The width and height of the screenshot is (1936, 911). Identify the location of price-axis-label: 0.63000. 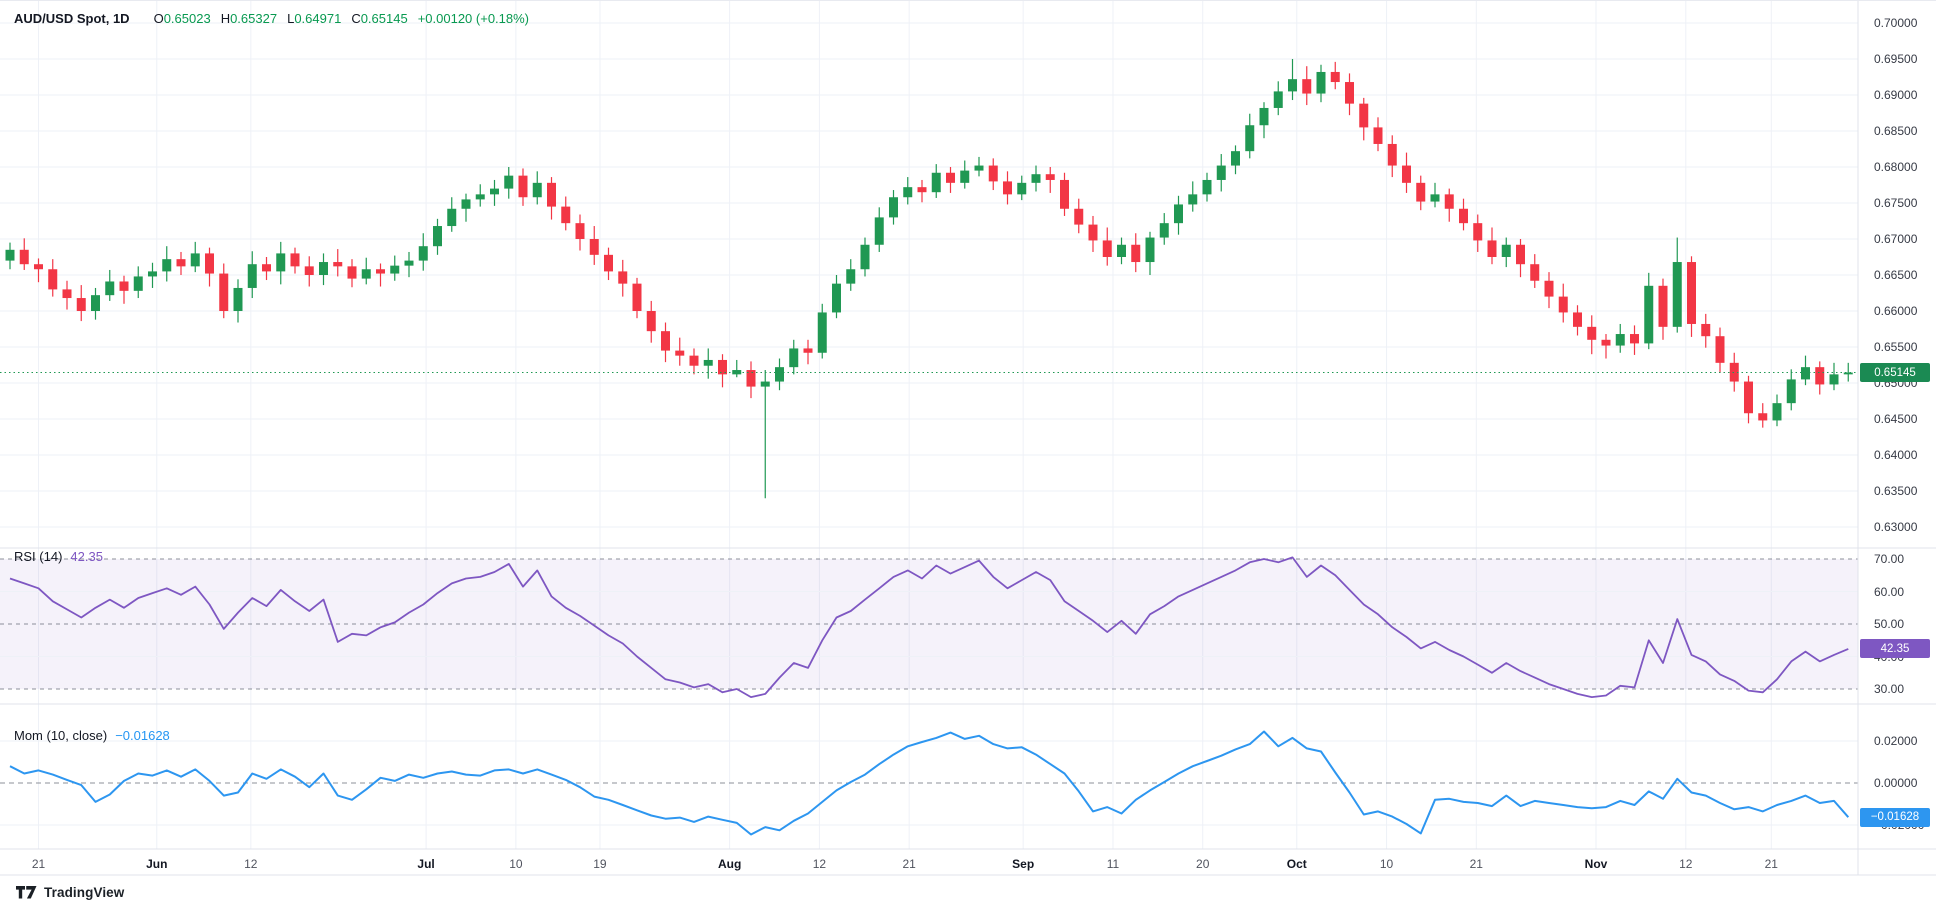
(1896, 527).